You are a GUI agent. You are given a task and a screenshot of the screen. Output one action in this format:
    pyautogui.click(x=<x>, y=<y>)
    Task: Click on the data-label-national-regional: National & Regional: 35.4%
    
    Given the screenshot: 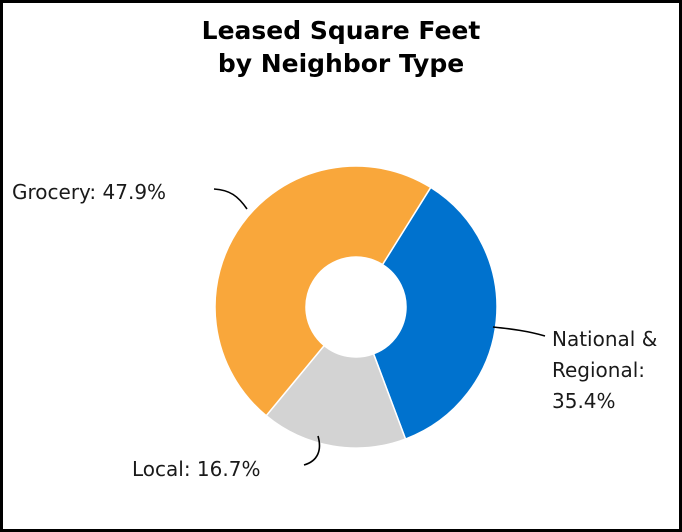 What is the action you would take?
    pyautogui.click(x=604, y=370)
    